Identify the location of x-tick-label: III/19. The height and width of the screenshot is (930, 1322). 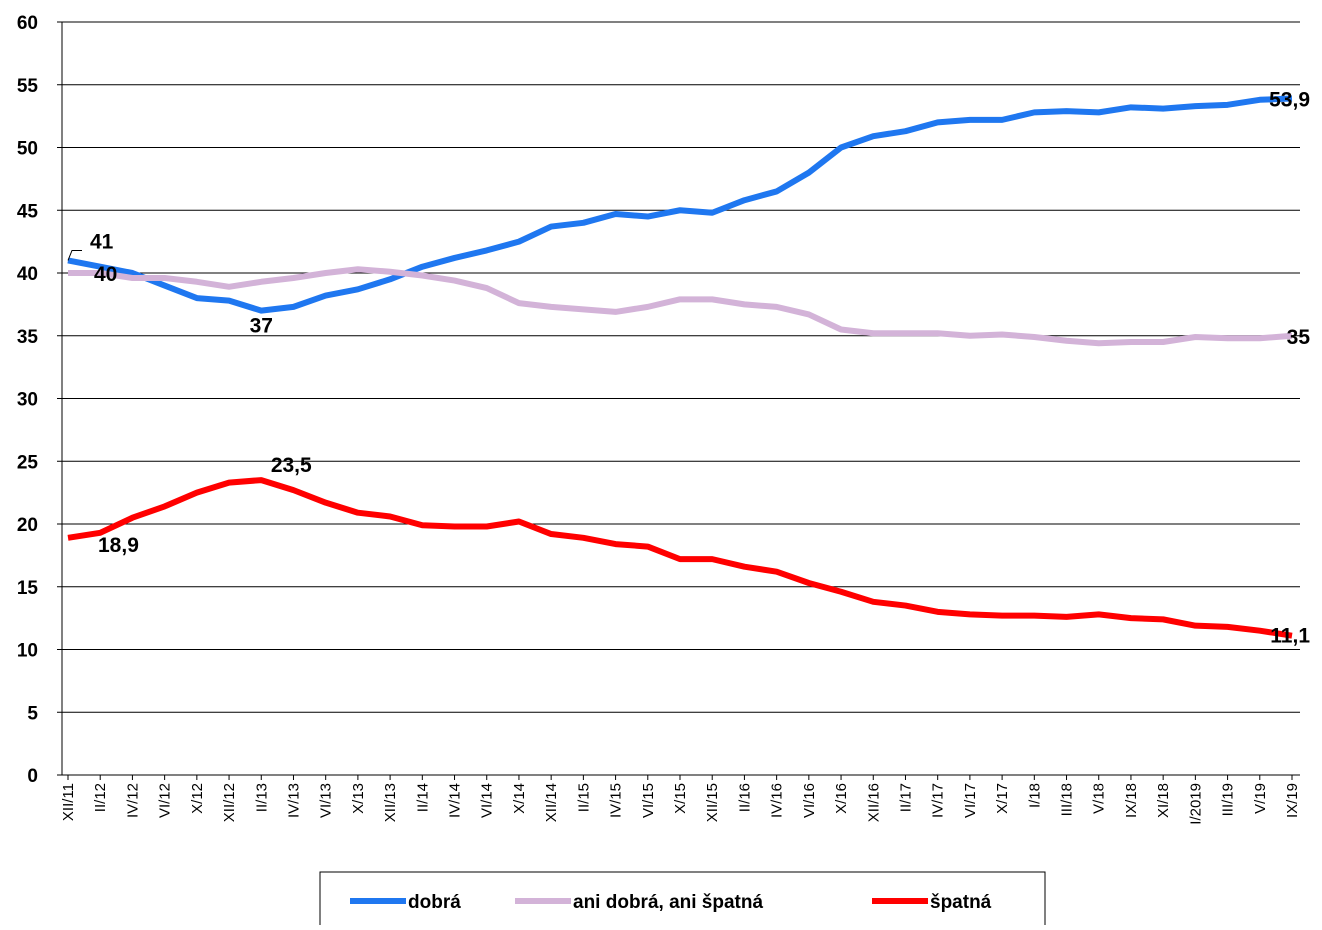
(1228, 799).